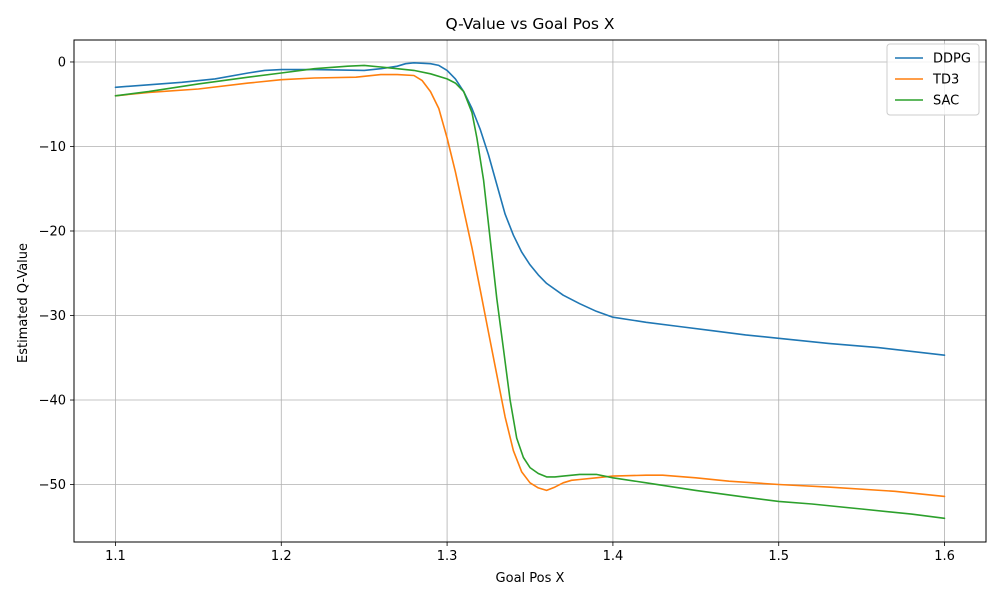  What do you see at coordinates (613, 556) in the screenshot?
I see `x-tick-label: 1.4` at bounding box center [613, 556].